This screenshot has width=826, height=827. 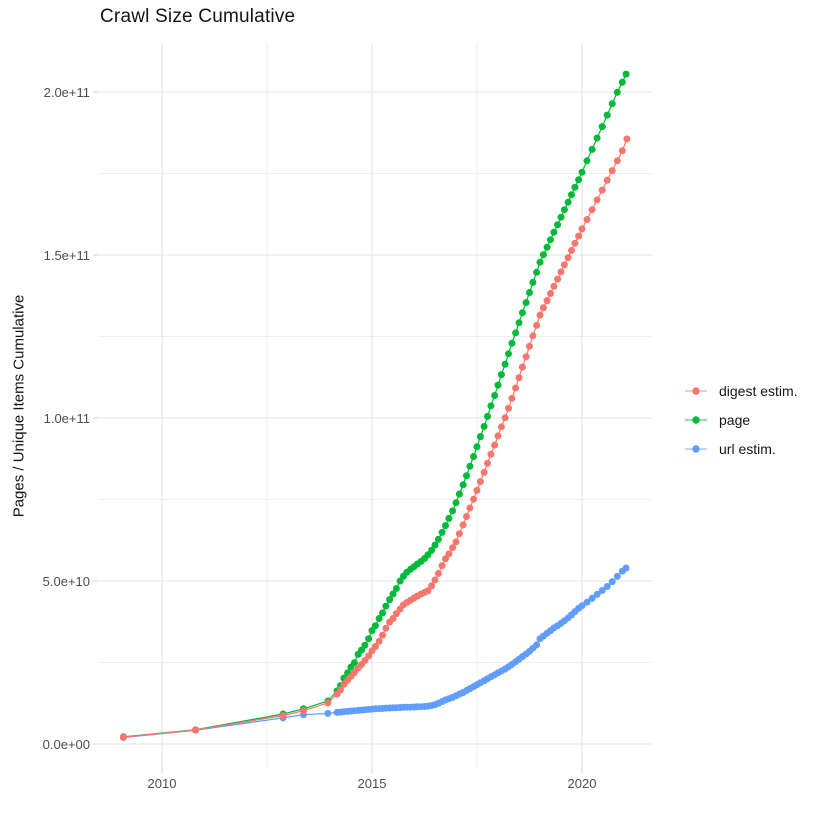 I want to click on legend-entry-url: url estim., so click(x=741, y=449).